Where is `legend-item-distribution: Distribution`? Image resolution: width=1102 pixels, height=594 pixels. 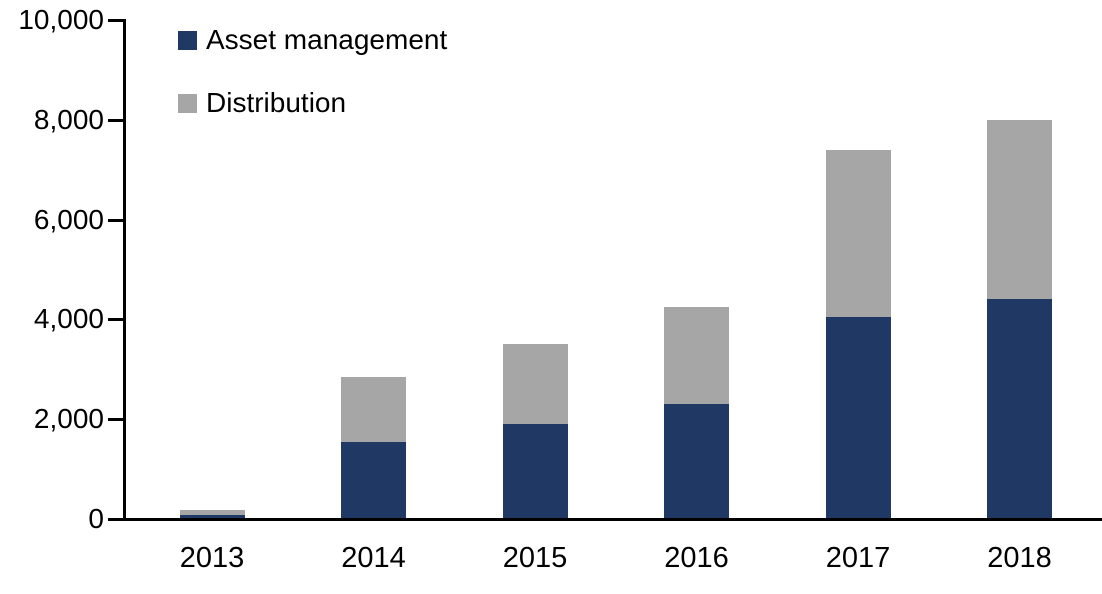
legend-item-distribution: Distribution is located at coordinates (262, 103).